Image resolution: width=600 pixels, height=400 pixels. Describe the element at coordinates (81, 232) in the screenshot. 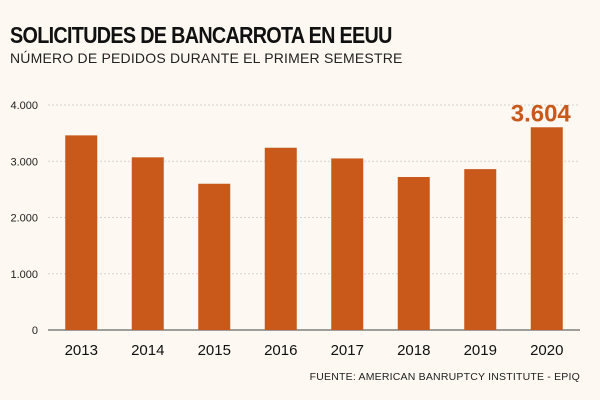

I see `bar-2013` at that location.